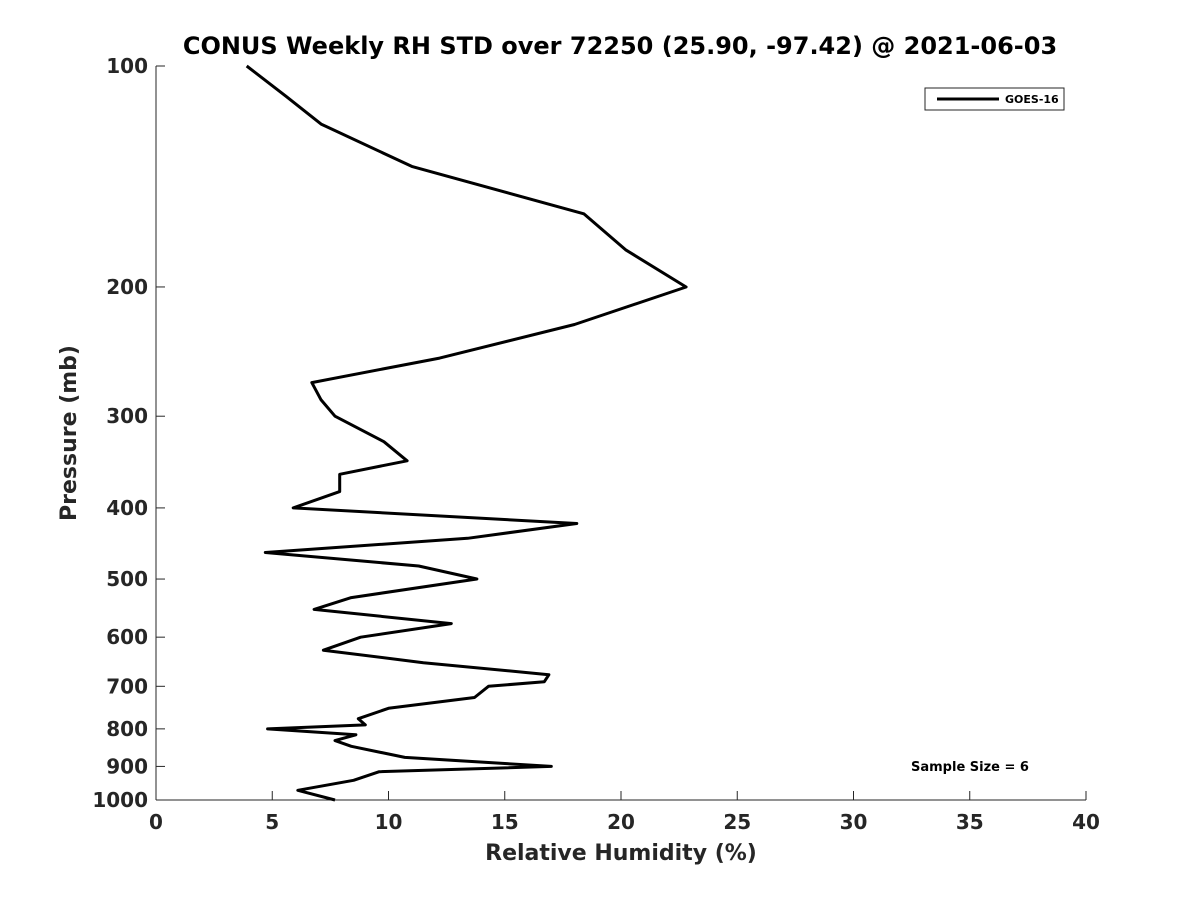  What do you see at coordinates (994, 99) in the screenshot?
I see `legend: GOES-16` at bounding box center [994, 99].